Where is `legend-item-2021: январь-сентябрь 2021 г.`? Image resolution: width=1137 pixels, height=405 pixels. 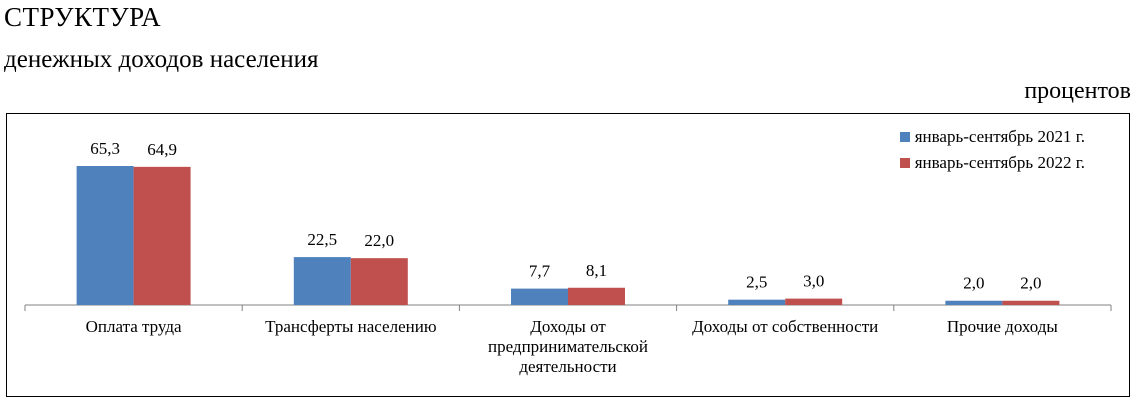 legend-item-2021: январь-сентябрь 2021 г. is located at coordinates (992, 137).